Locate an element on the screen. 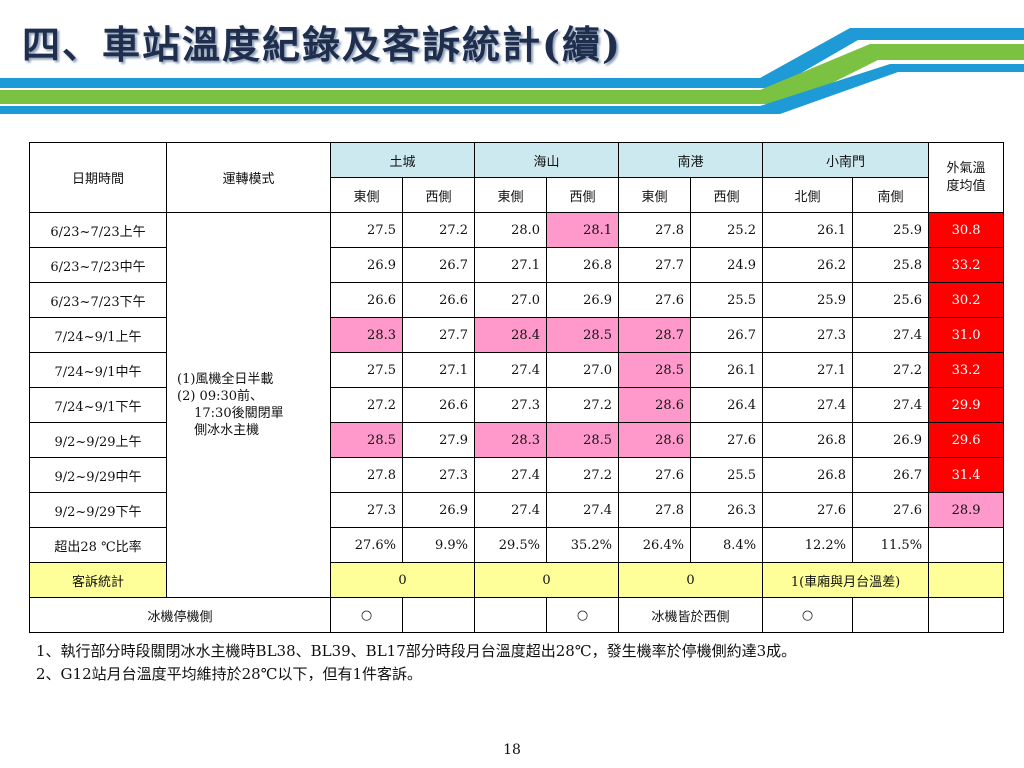 This screenshot has width=1024, height=768. mode-line: (1)風機全日半載 is located at coordinates (225, 379).